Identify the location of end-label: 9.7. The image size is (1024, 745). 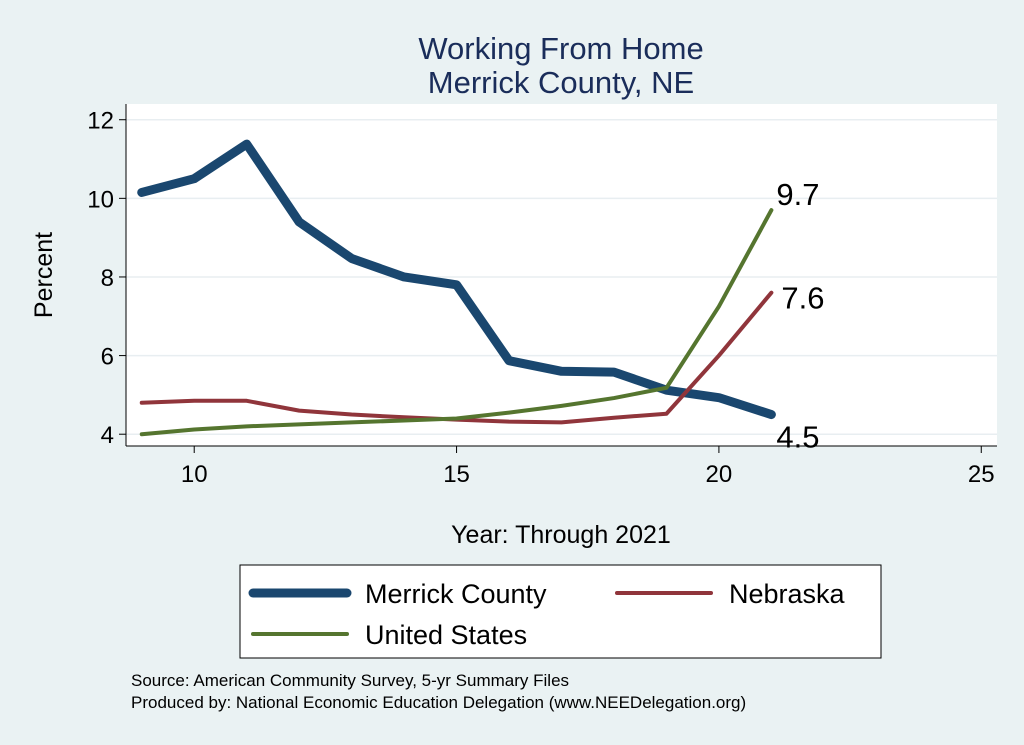
(797, 194).